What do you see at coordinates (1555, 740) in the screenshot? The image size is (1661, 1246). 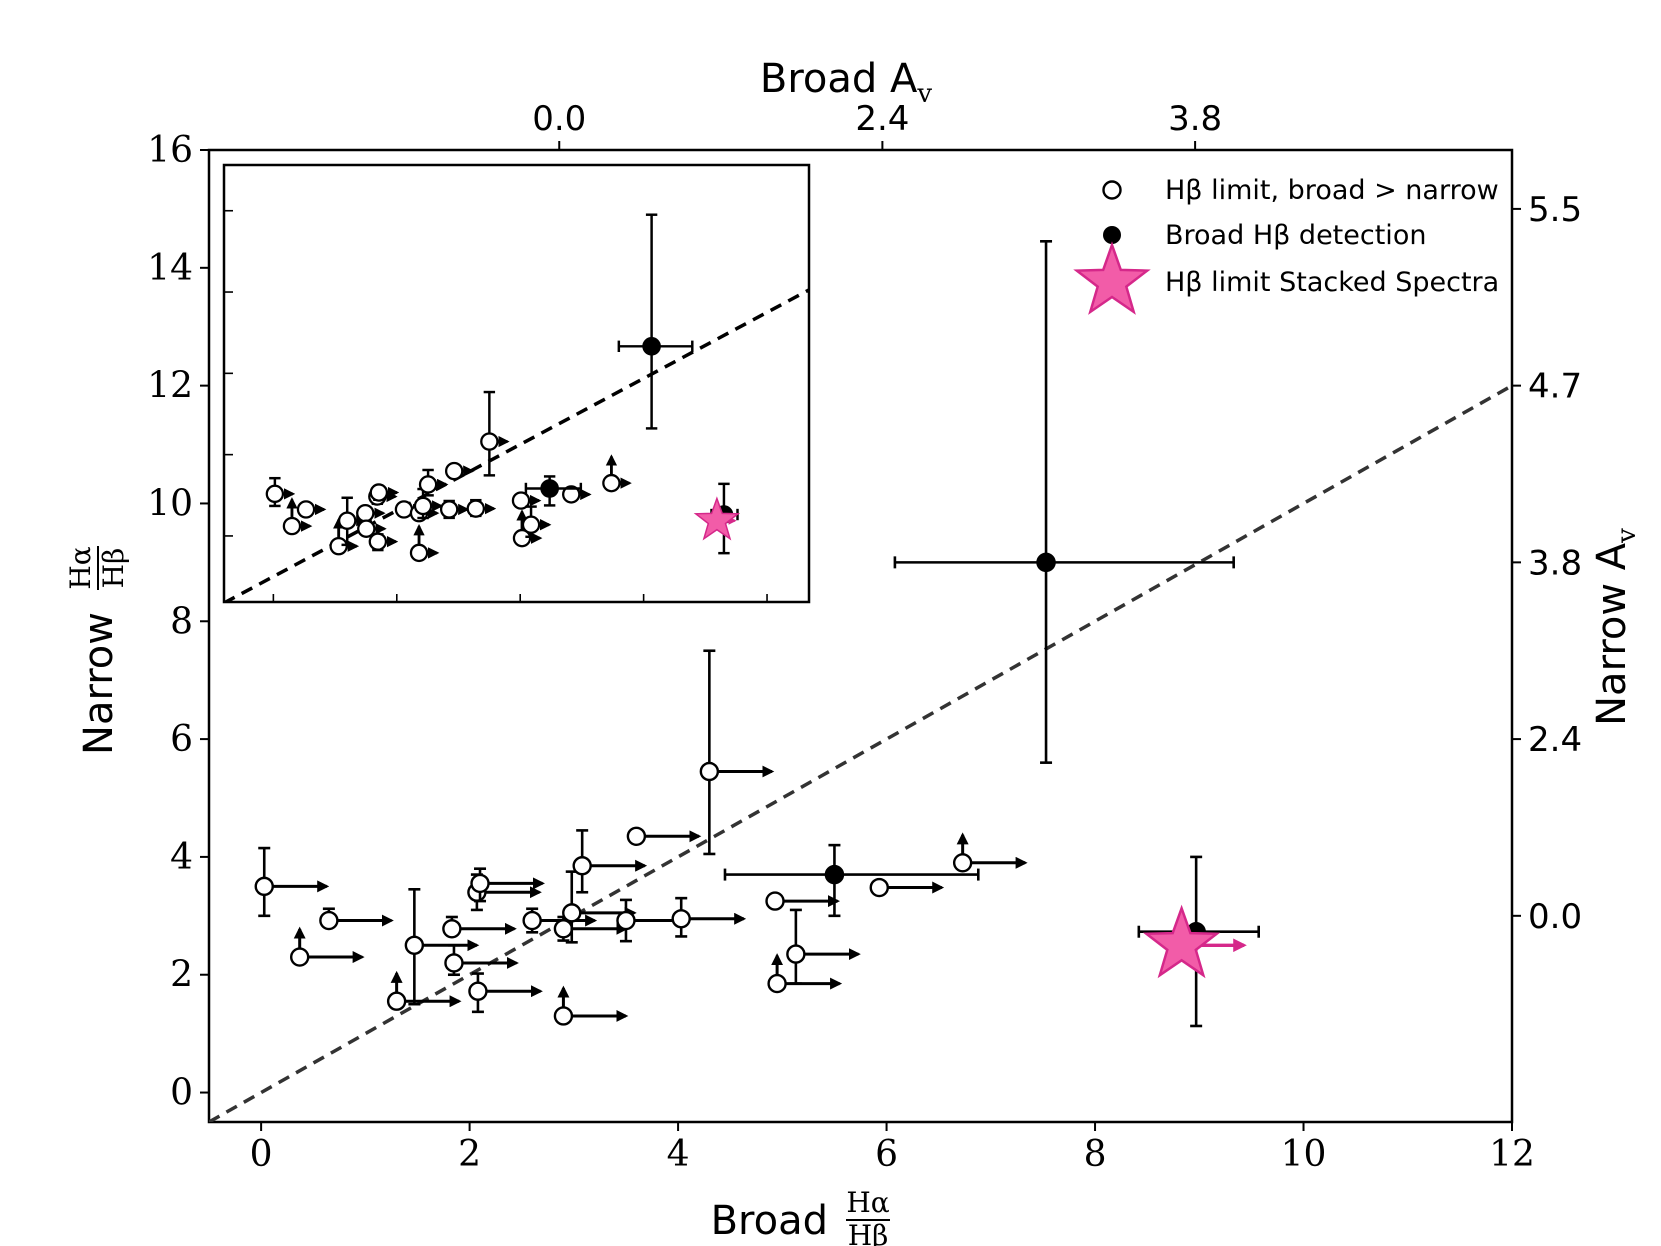 I see `right-tick-label: 2.4` at bounding box center [1555, 740].